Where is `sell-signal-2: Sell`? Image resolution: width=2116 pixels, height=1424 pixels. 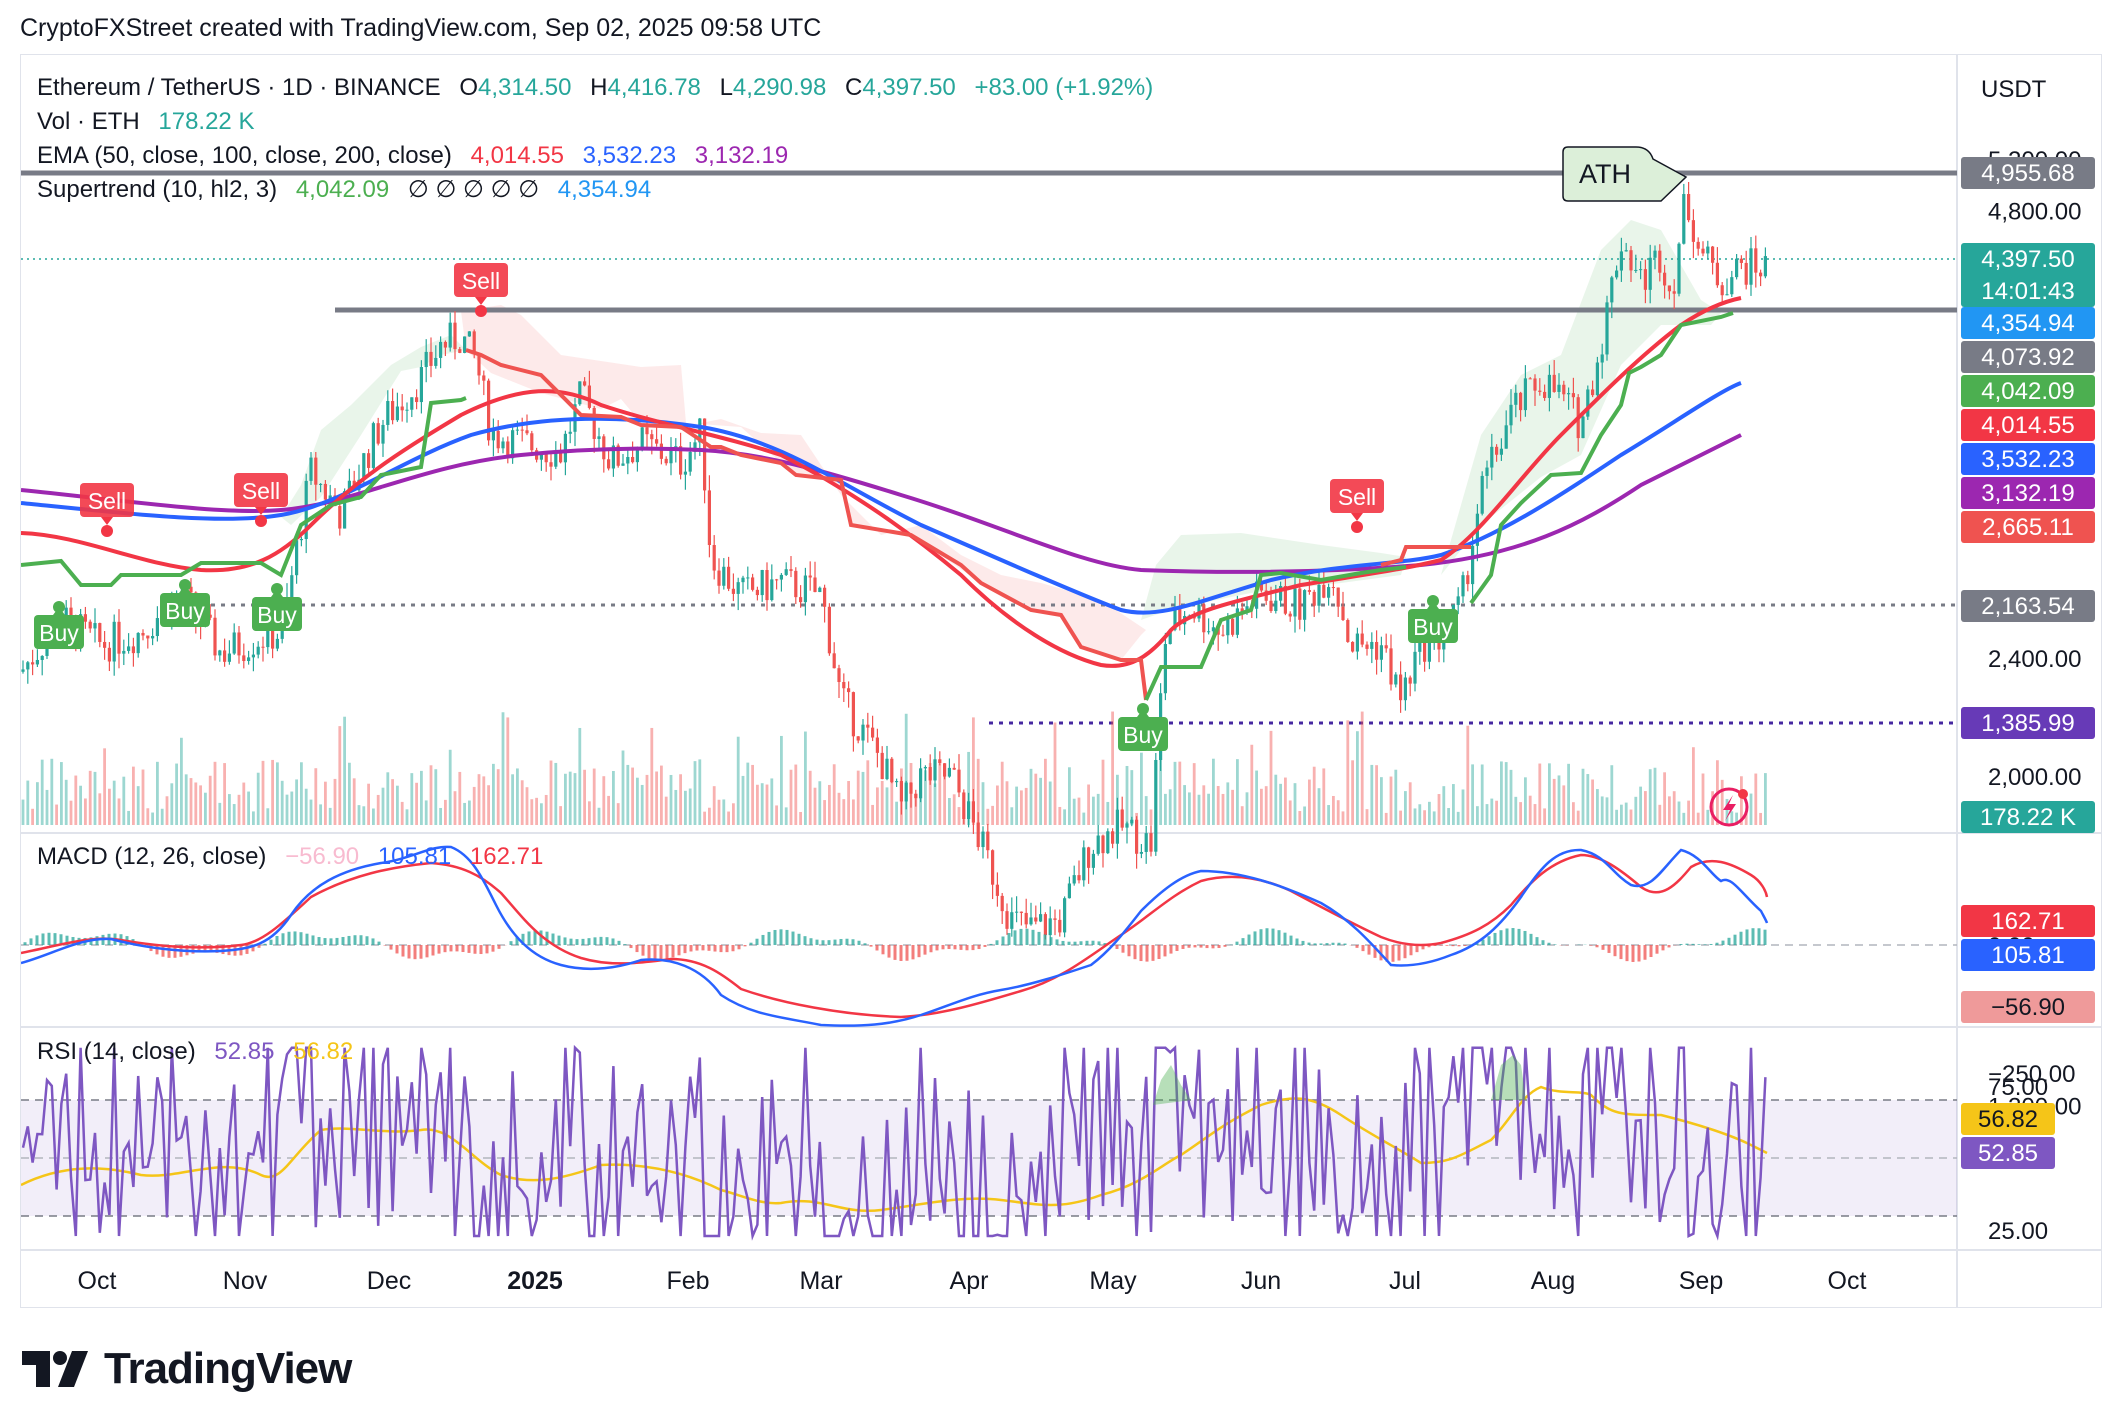 sell-signal-2: Sell is located at coordinates (481, 290).